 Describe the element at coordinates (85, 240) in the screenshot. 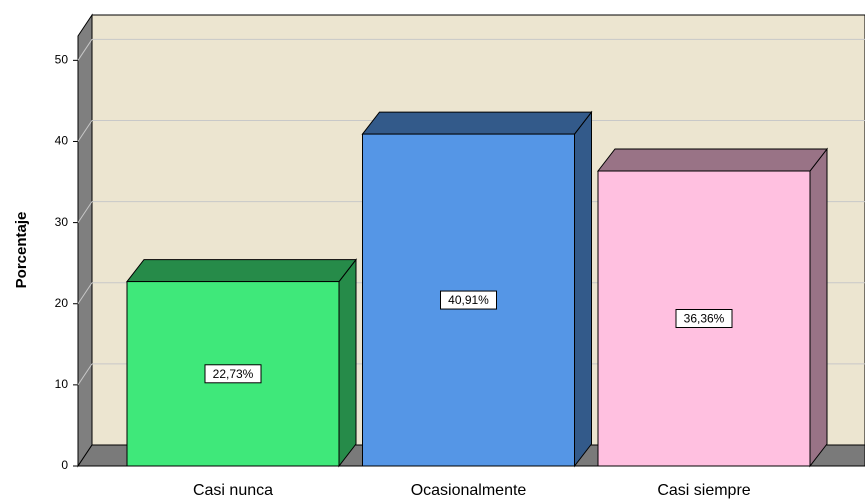

I see `left-wall` at that location.